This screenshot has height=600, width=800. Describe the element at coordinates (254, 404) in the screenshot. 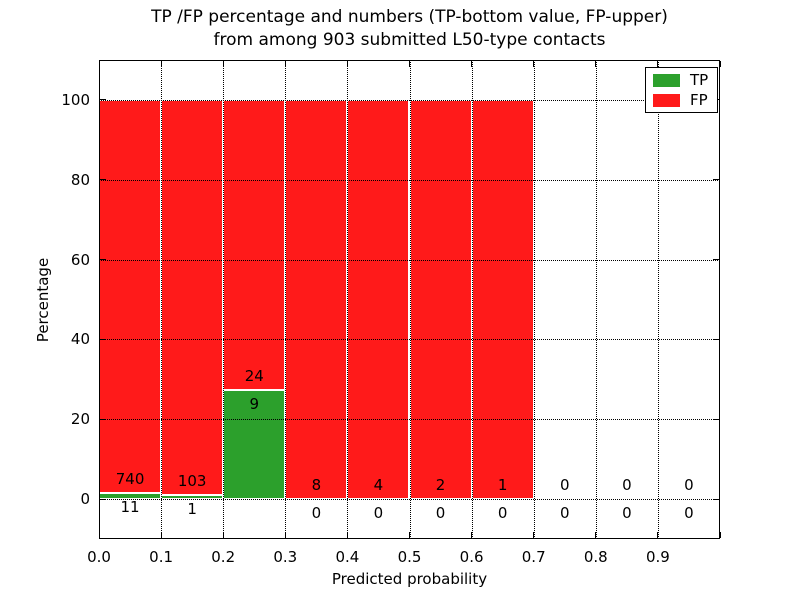

I see `tp-count-label: 9` at that location.